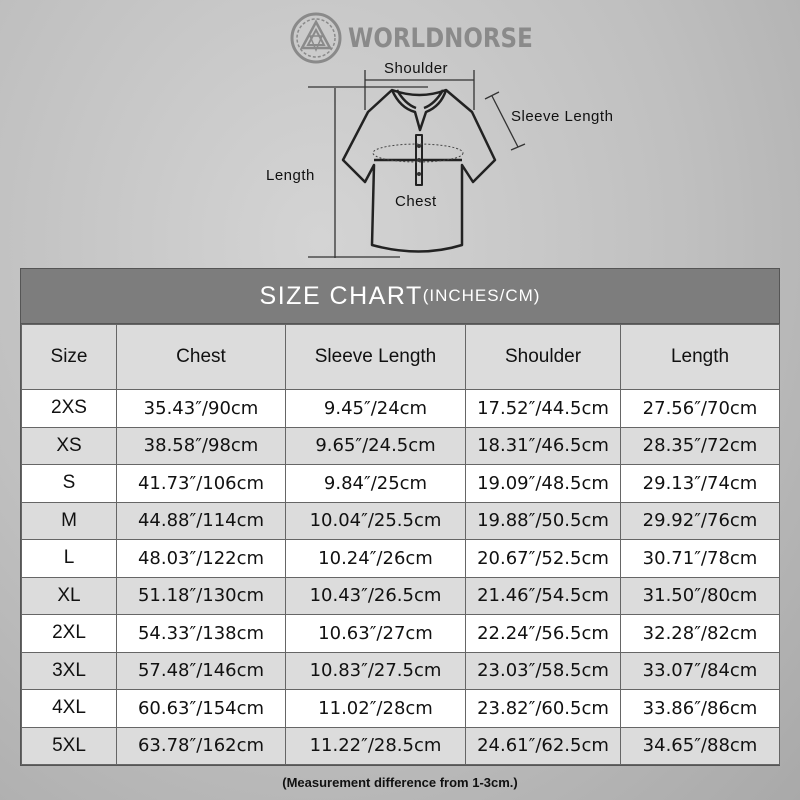 This screenshot has width=800, height=800. Describe the element at coordinates (375, 745) in the screenshot. I see `cell-sleeve-length: 11.22″/28.5cm` at that location.